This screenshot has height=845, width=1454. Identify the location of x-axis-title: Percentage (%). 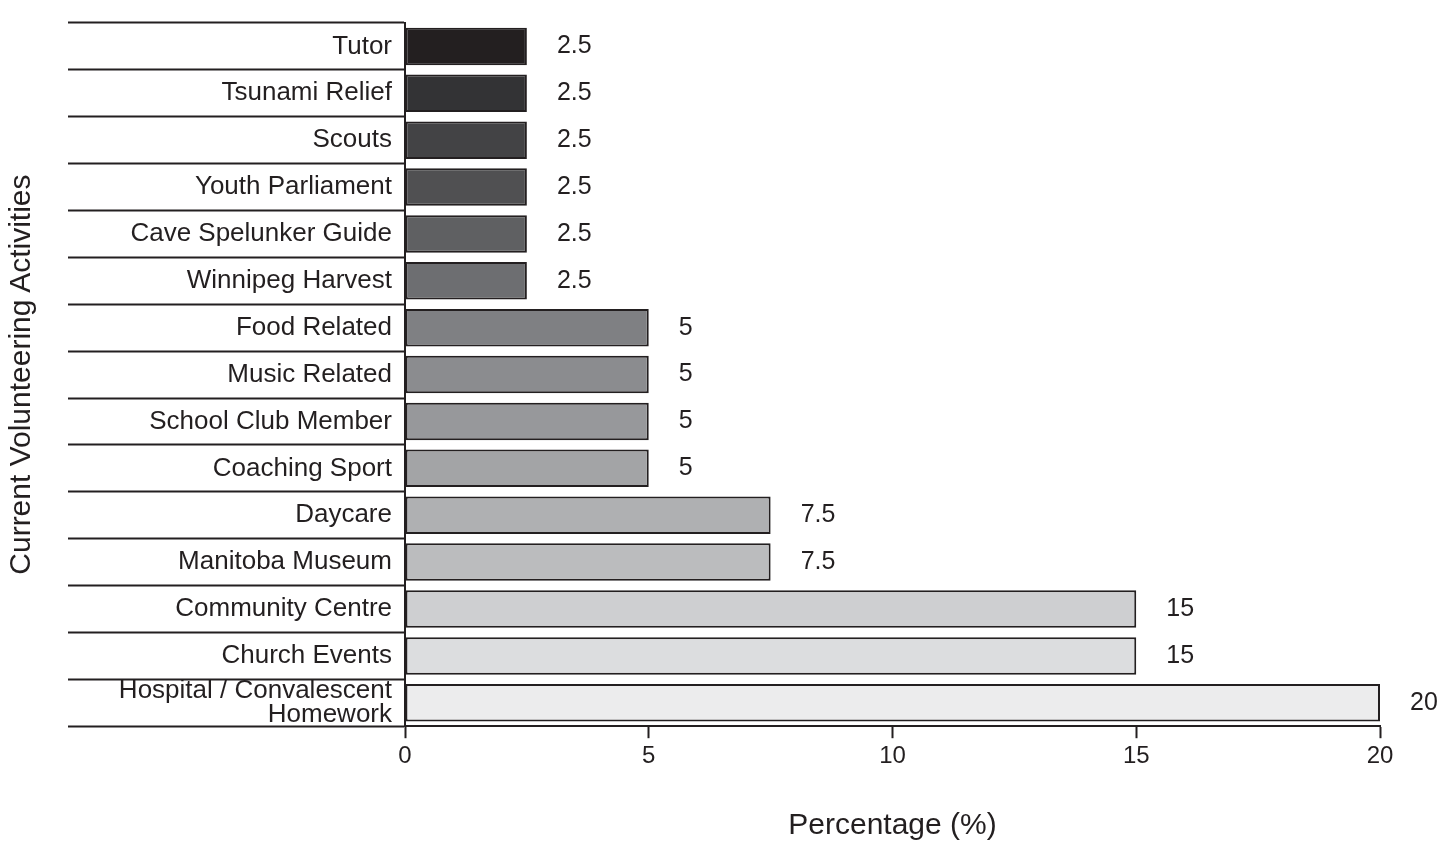
(892, 824).